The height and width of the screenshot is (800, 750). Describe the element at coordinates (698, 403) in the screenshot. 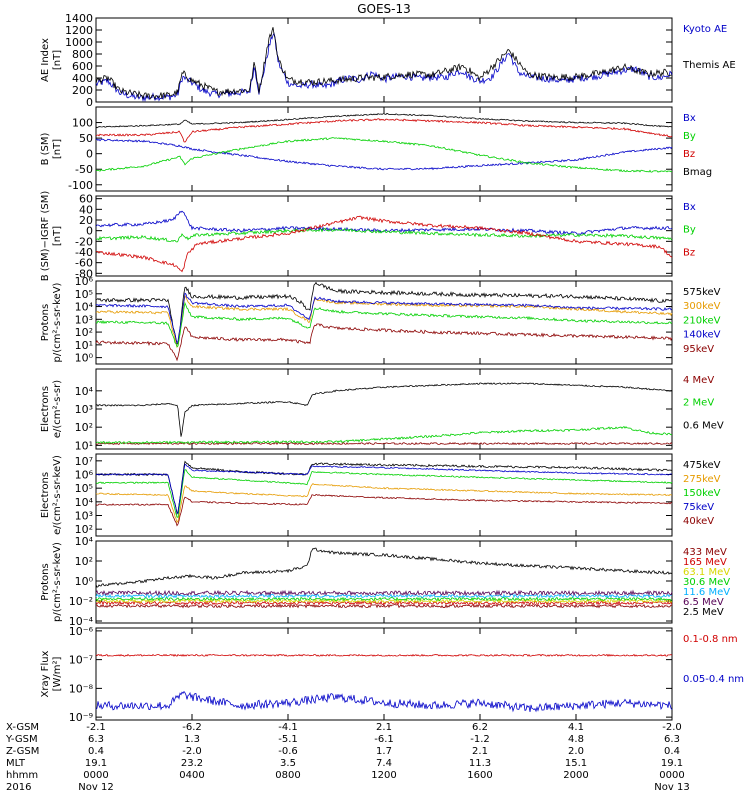

I see `legend-2-mev: 2 MeV` at that location.